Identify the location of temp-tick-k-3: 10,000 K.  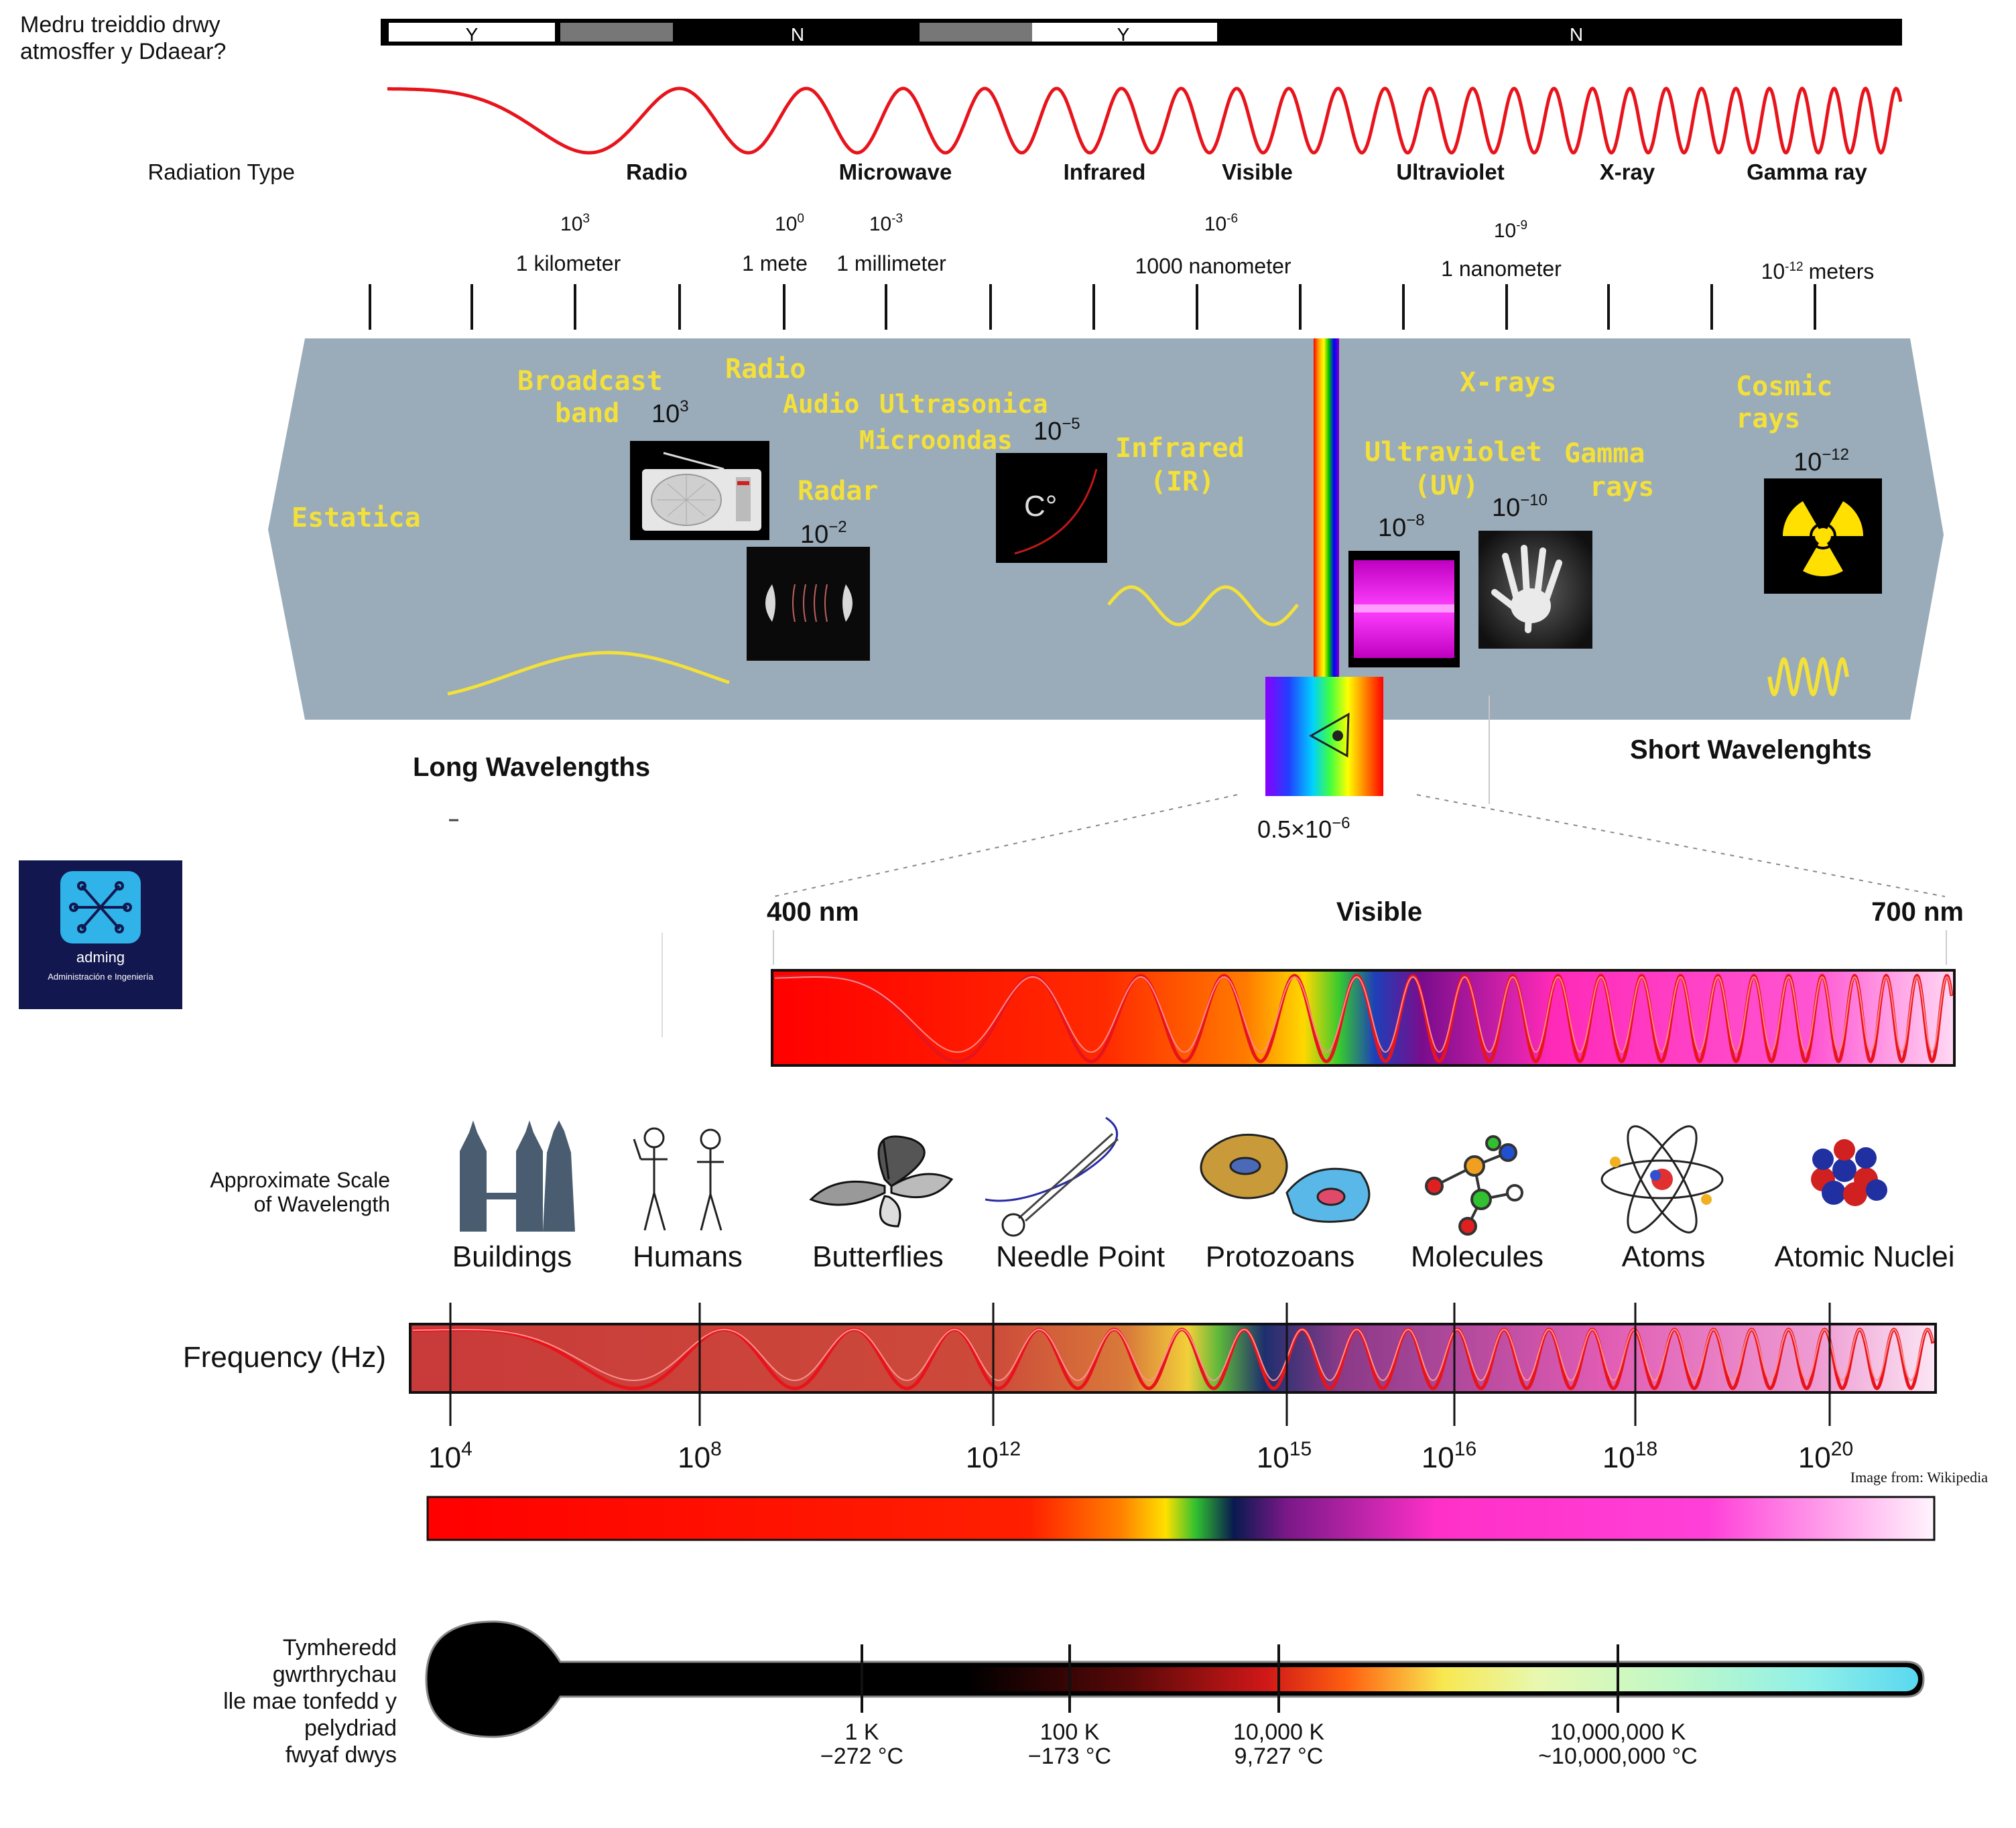
(1278, 1732).